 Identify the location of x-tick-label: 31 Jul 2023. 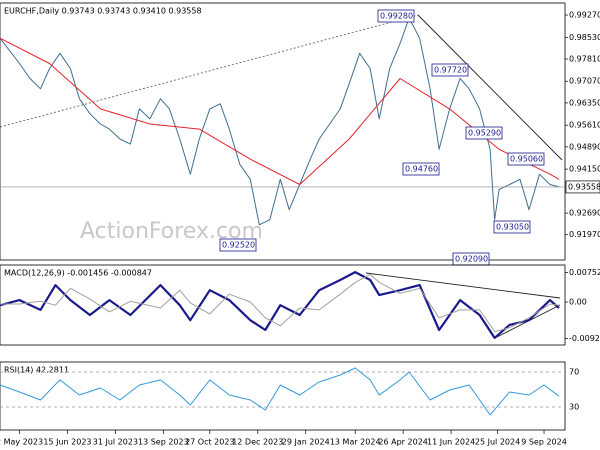
(115, 442).